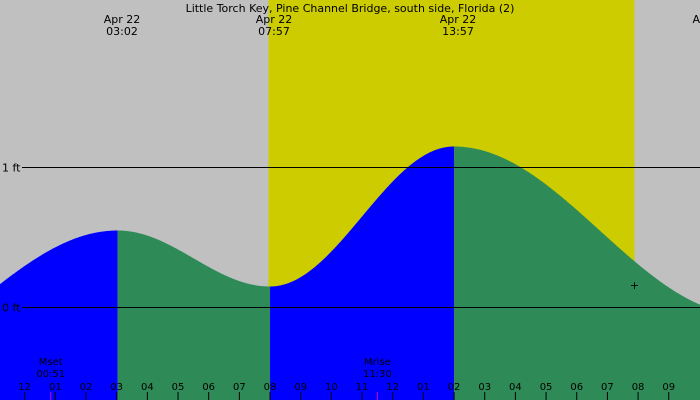 The width and height of the screenshot is (700, 400). I want to click on x-tick-label-11: 10, so click(331, 387).